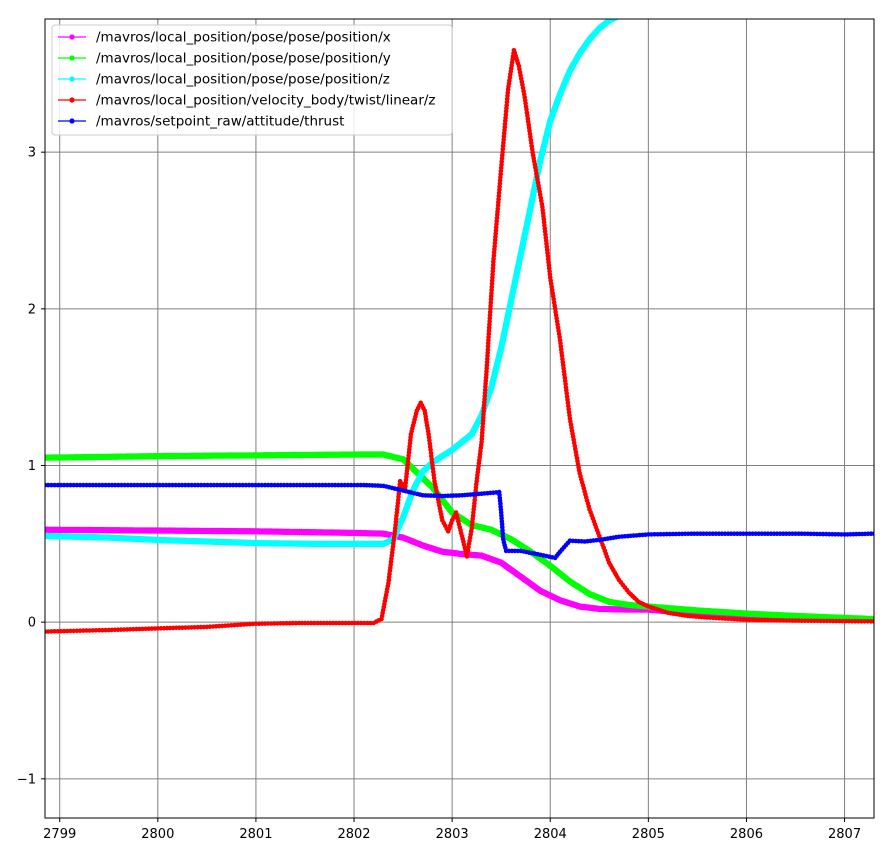 The height and width of the screenshot is (858, 892). What do you see at coordinates (32, 466) in the screenshot?
I see `y-tick-label: 1` at bounding box center [32, 466].